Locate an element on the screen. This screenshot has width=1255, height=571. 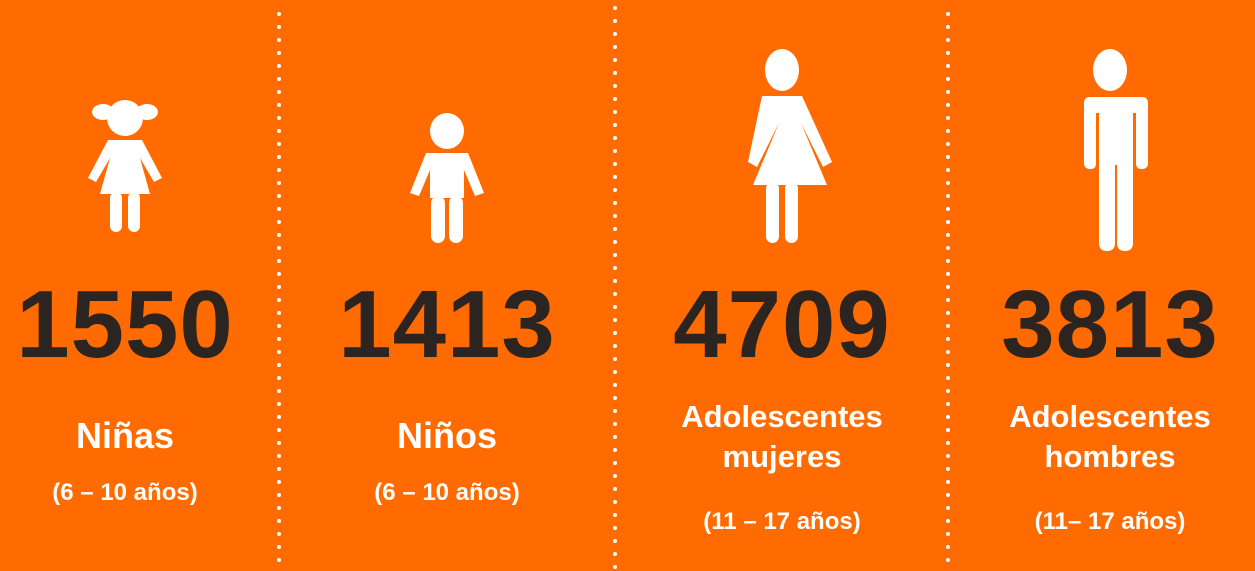
group-label: mujeres is located at coordinates (782, 456).